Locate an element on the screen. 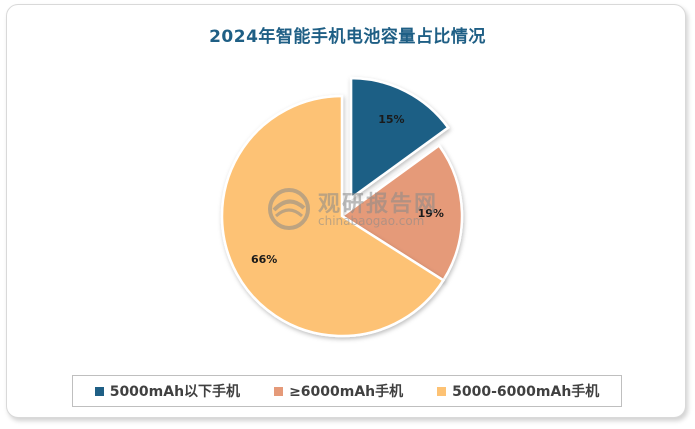  data-label-above-6000: 19% is located at coordinates (431, 213).